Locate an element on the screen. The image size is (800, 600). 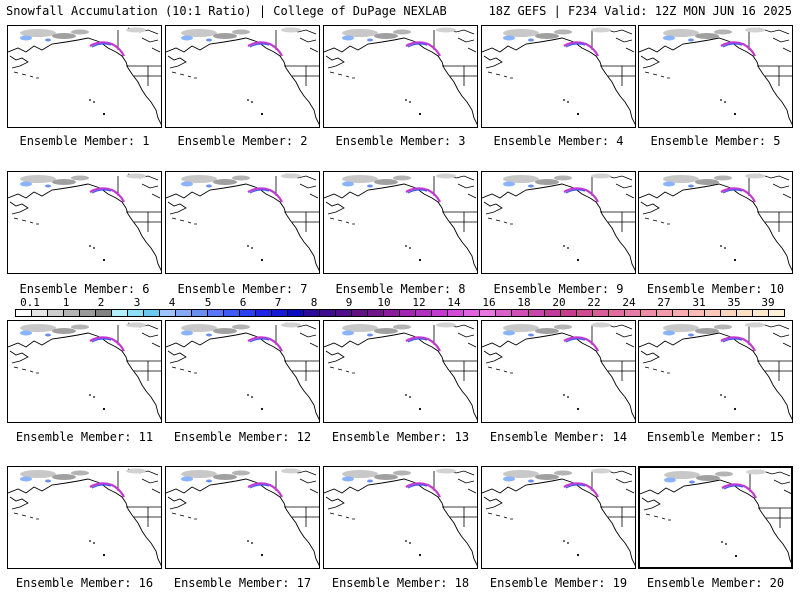
ensemble-member-label: Ensemble Member: 12 is located at coordinates (242, 437).